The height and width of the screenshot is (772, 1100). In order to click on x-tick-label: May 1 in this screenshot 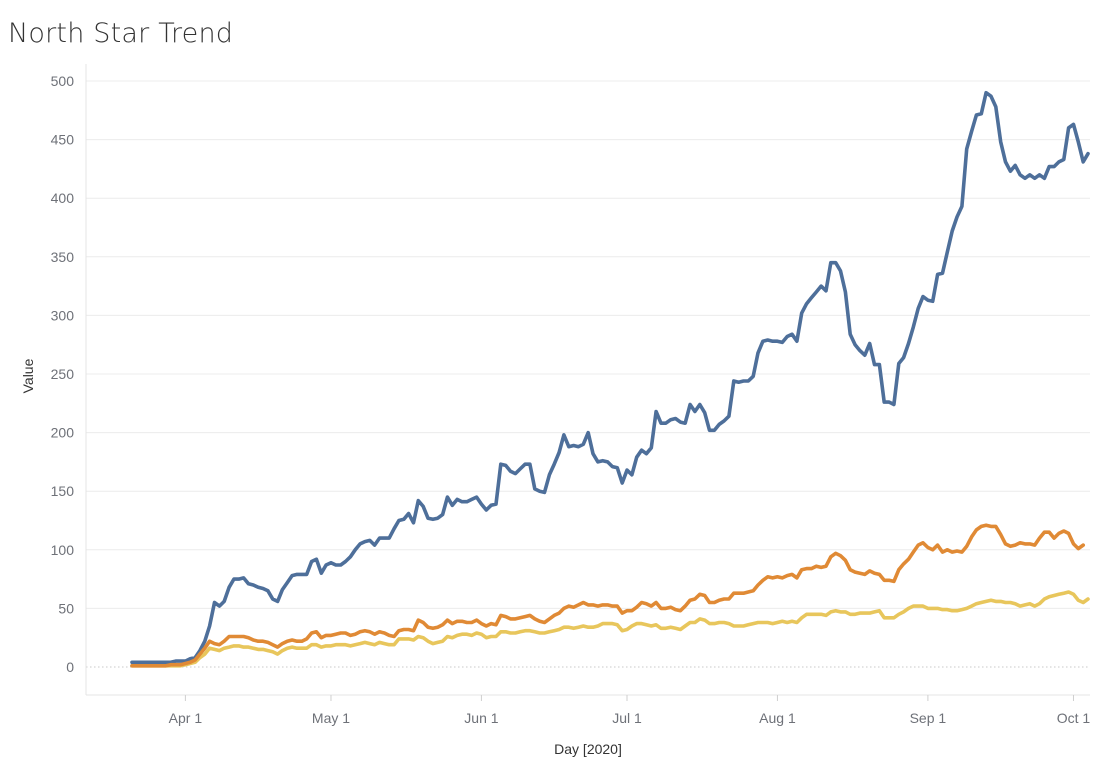, I will do `click(331, 718)`.